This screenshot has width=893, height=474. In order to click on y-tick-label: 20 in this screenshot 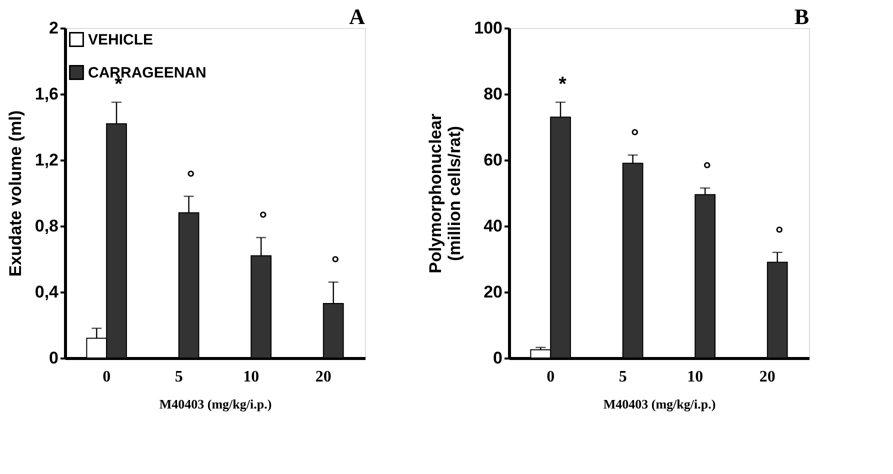, I will do `click(493, 292)`.